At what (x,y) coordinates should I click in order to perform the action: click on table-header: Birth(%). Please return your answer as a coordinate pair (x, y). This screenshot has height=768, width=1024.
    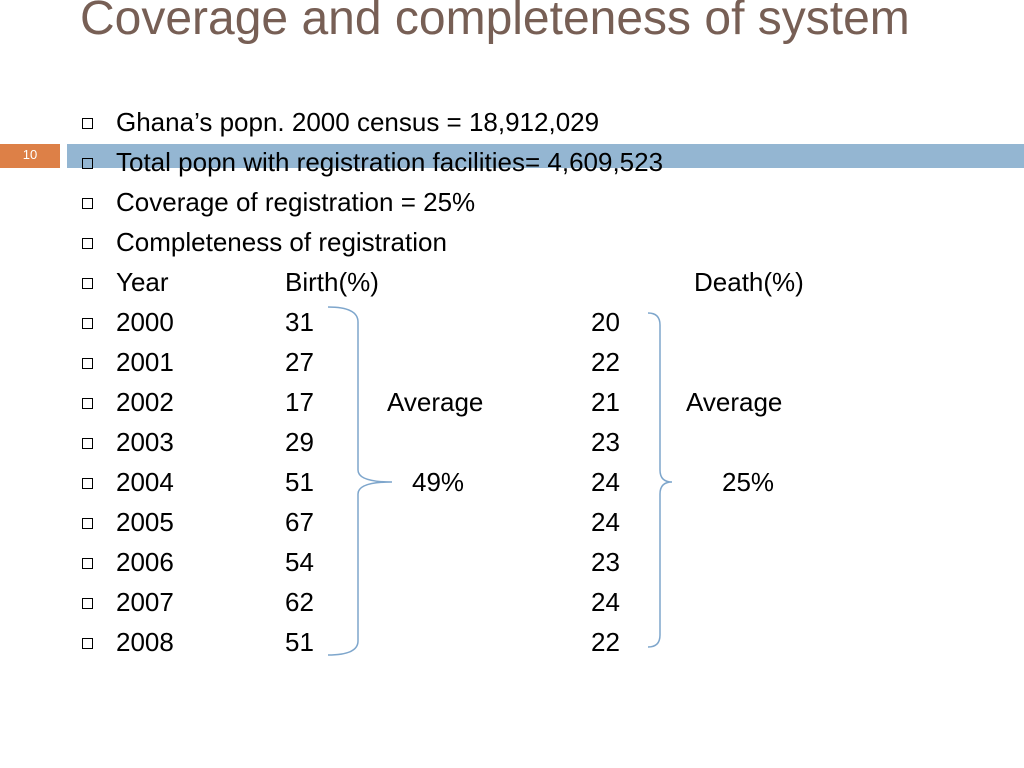
    Looking at the image, I should click on (332, 282).